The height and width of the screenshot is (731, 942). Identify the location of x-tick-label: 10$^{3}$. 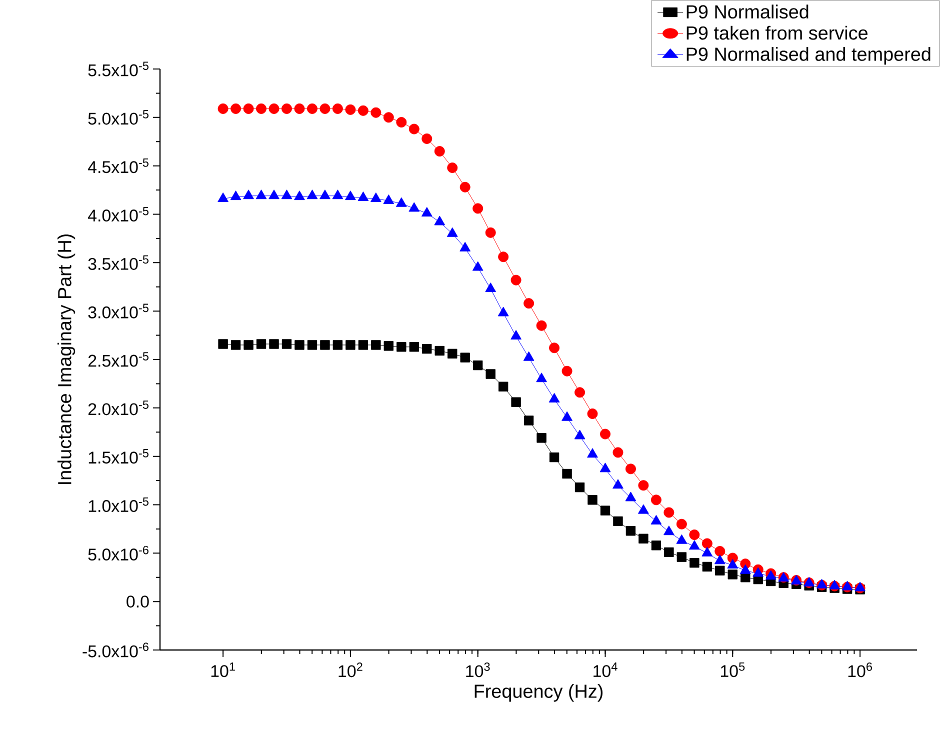
(478, 670).